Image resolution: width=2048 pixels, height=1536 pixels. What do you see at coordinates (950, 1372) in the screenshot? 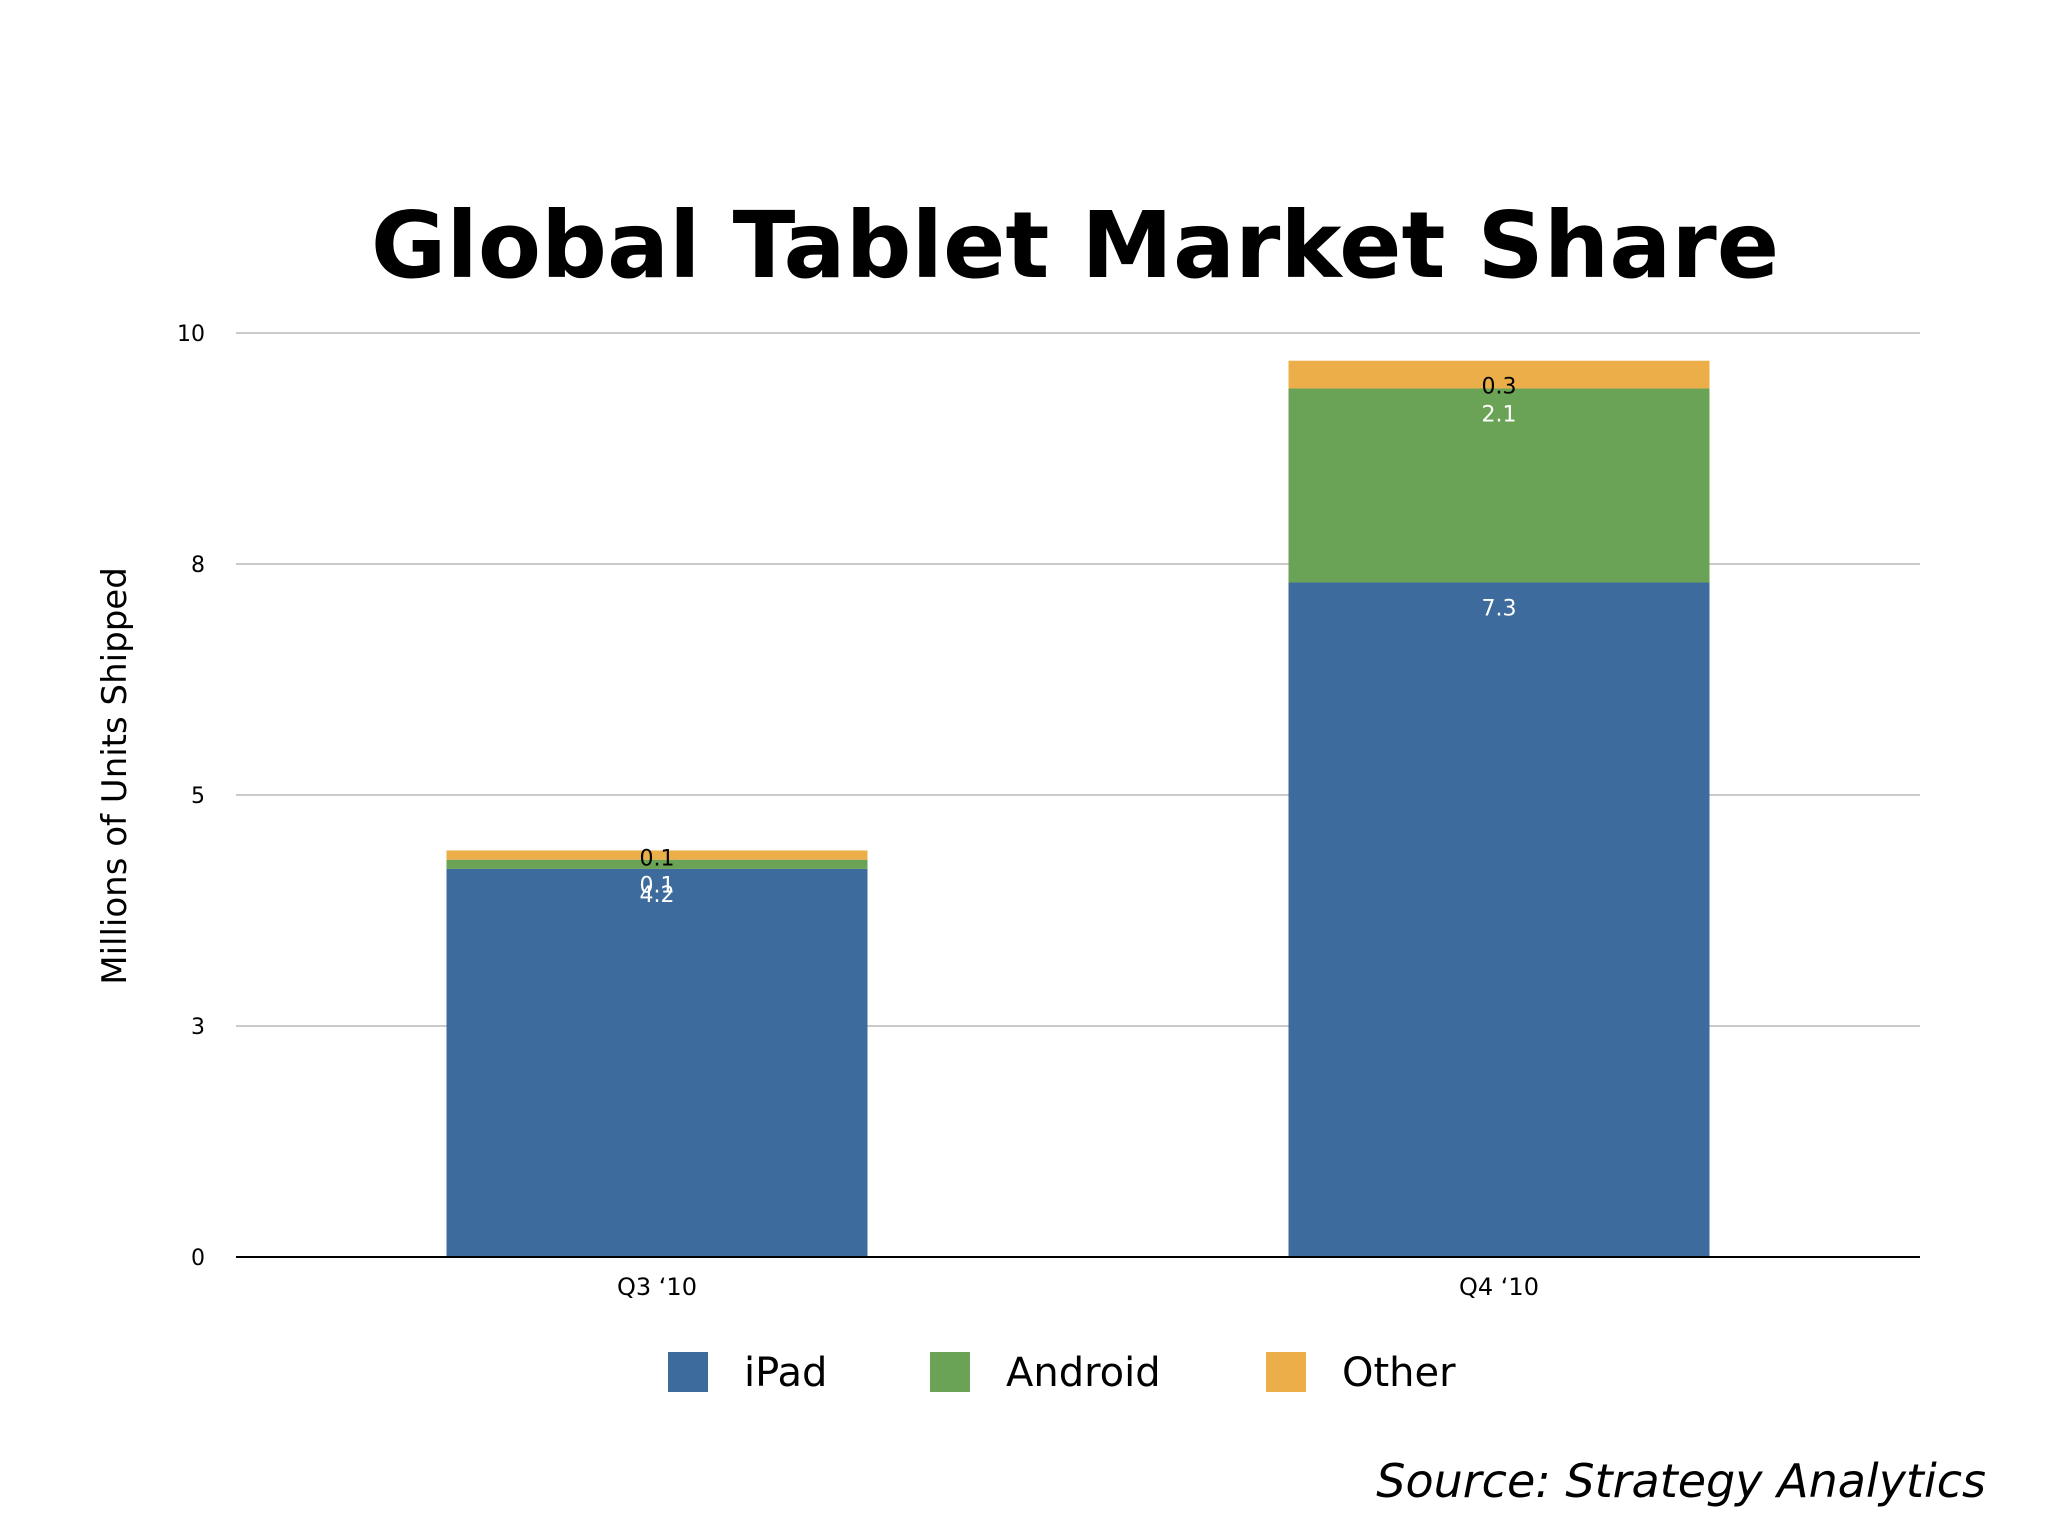
I see `legend-swatch-android` at bounding box center [950, 1372].